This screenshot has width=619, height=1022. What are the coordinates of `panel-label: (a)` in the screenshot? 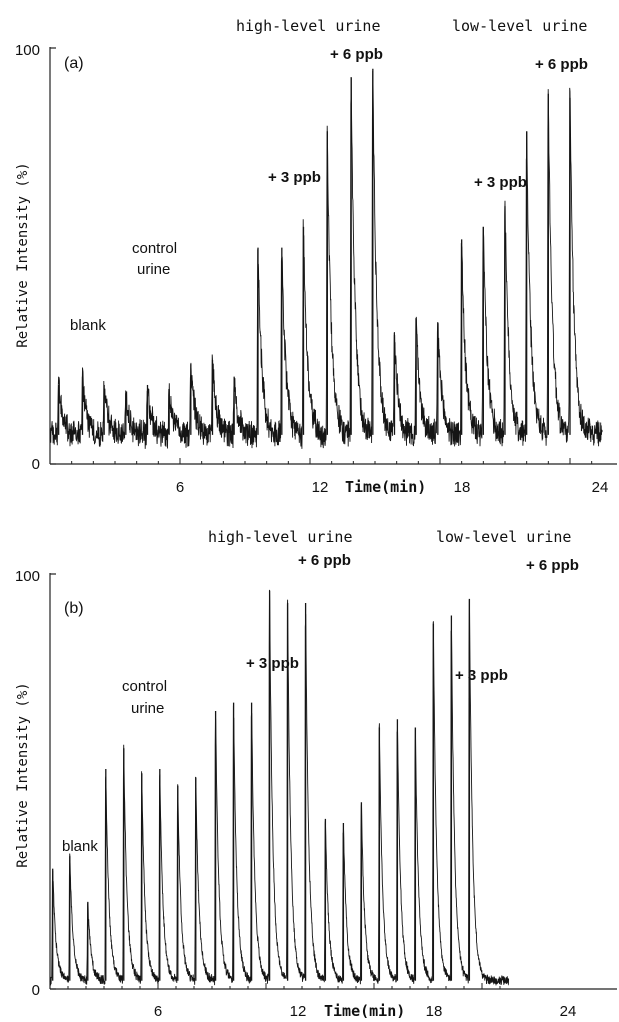 It's located at (74, 63).